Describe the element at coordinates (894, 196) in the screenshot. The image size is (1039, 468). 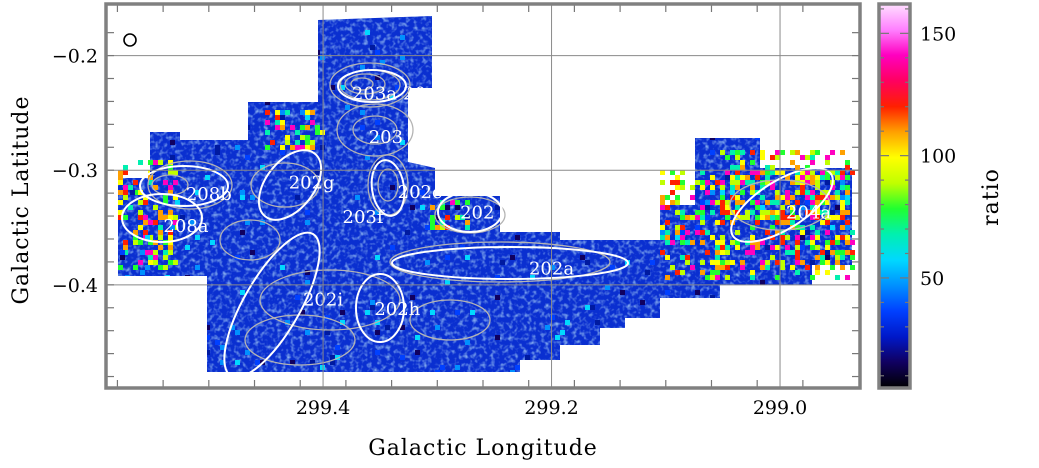
I see `colorbar-frame` at that location.